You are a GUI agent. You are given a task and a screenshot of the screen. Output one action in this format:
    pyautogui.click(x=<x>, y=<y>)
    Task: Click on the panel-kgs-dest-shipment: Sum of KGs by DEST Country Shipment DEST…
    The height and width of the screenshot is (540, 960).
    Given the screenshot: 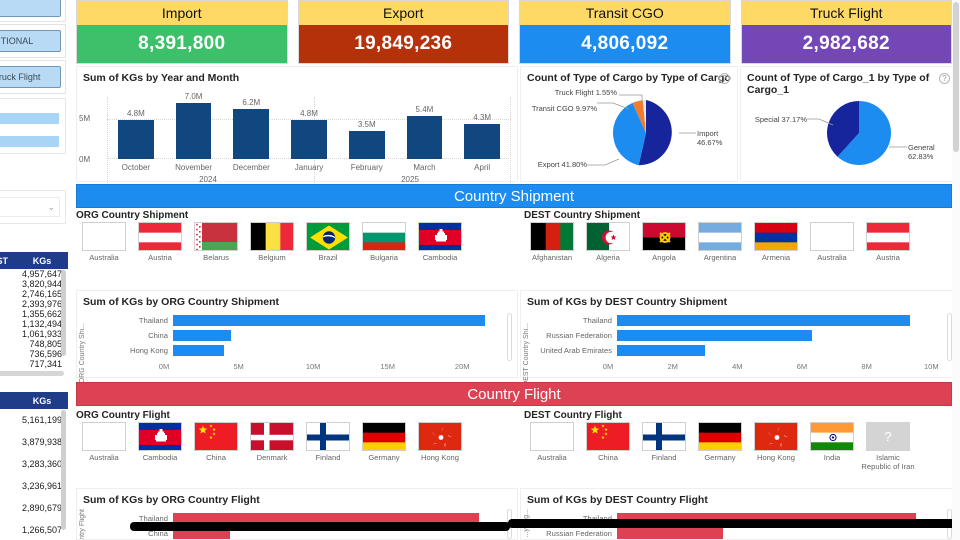 What is the action you would take?
    pyautogui.click(x=739, y=338)
    